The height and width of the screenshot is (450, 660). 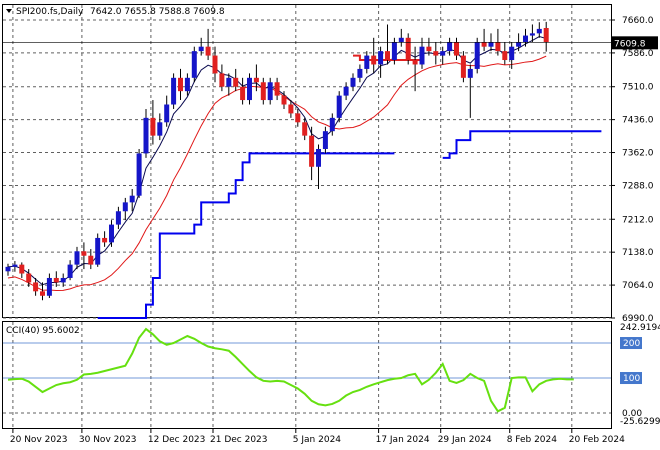 What do you see at coordinates (638, 154) in the screenshot?
I see `price-tick-label: 7362.0` at bounding box center [638, 154].